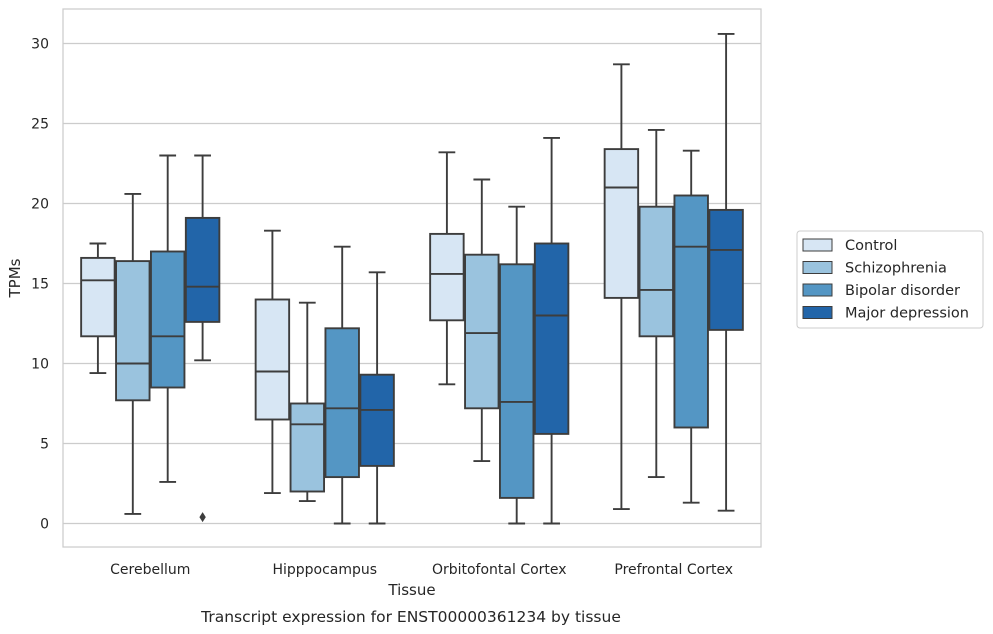 This screenshot has height=634, width=993. Describe the element at coordinates (40, 45) in the screenshot. I see `y-tick-label: 30` at that location.